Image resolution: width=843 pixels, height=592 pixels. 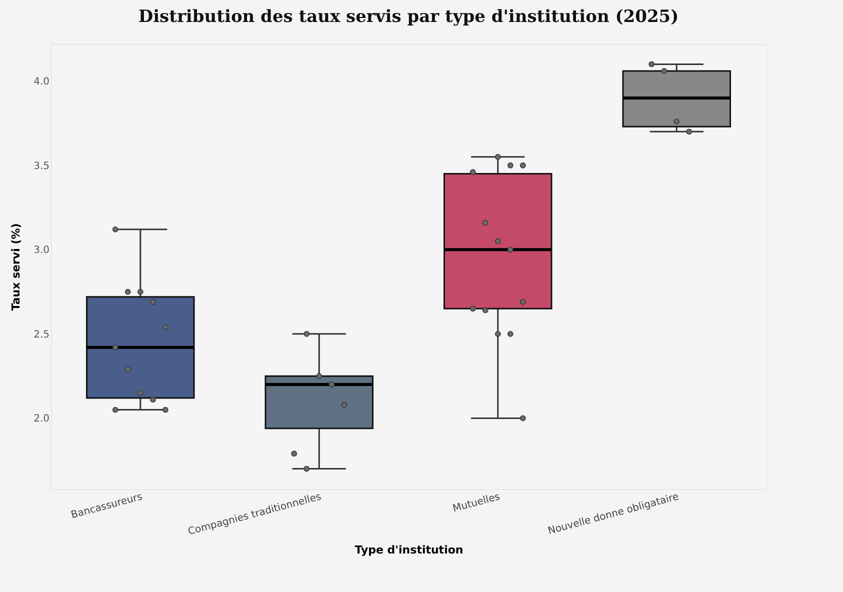 I want to click on y-tick-label: 3.0, so click(x=42, y=250).